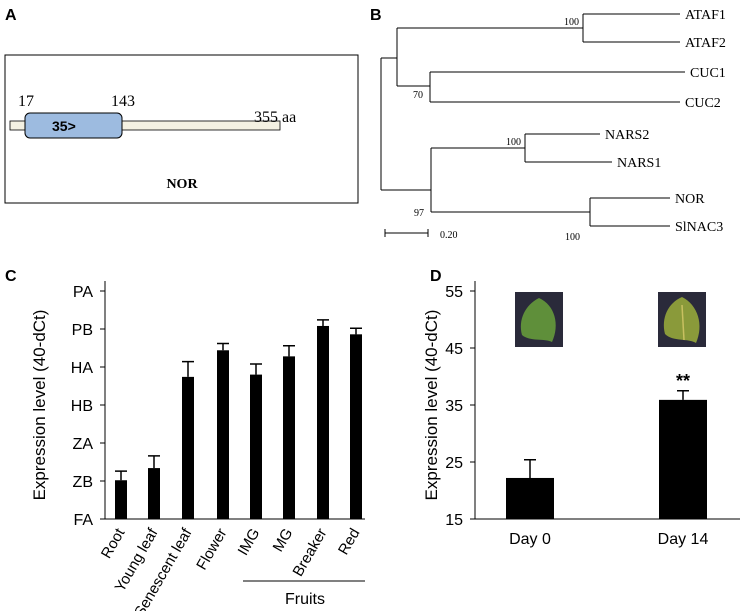 This screenshot has height=611, width=755. What do you see at coordinates (113, 543) in the screenshot?
I see `x-tick-label: Root` at bounding box center [113, 543].